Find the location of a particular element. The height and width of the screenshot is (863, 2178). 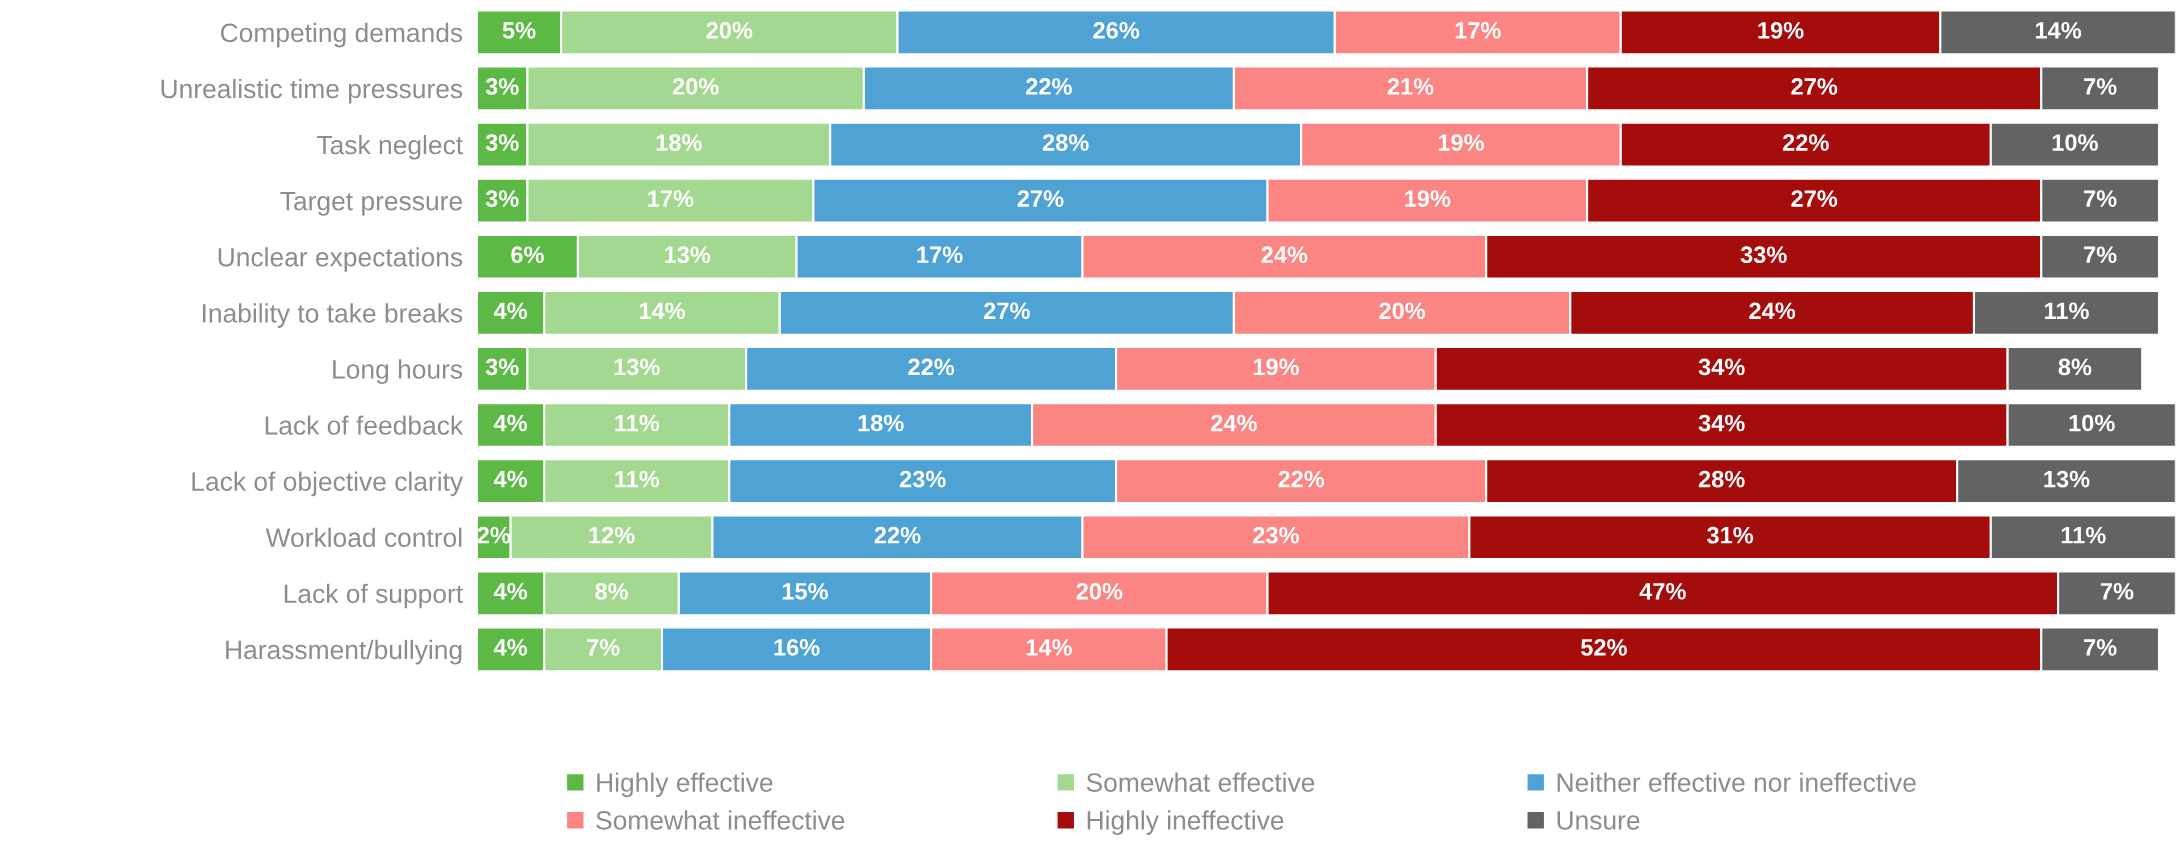

data-label: 15% is located at coordinates (805, 591).